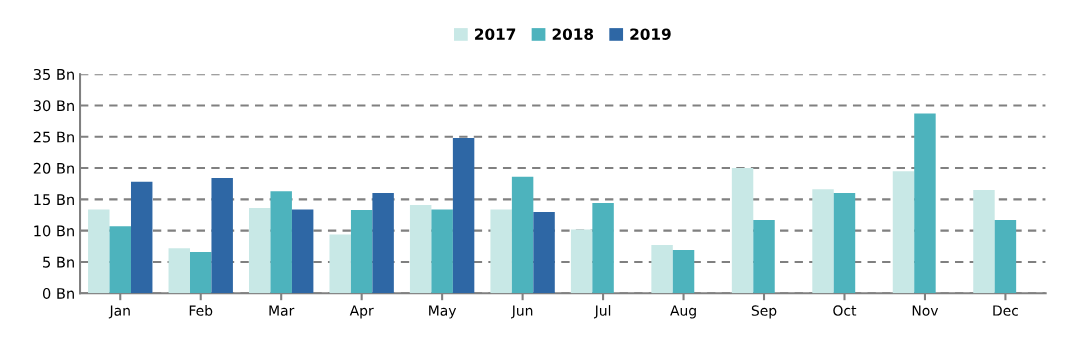 This screenshot has width=1067, height=345. Describe the element at coordinates (201, 310) in the screenshot. I see `x-tick-label: Feb` at that location.